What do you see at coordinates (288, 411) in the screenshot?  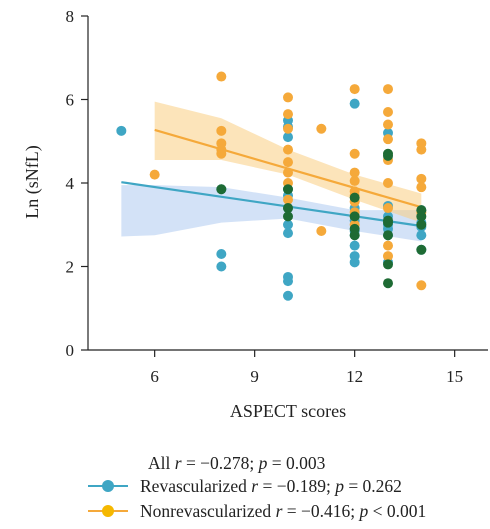 I see `x-axis-title: ASPECT scores` at bounding box center [288, 411].